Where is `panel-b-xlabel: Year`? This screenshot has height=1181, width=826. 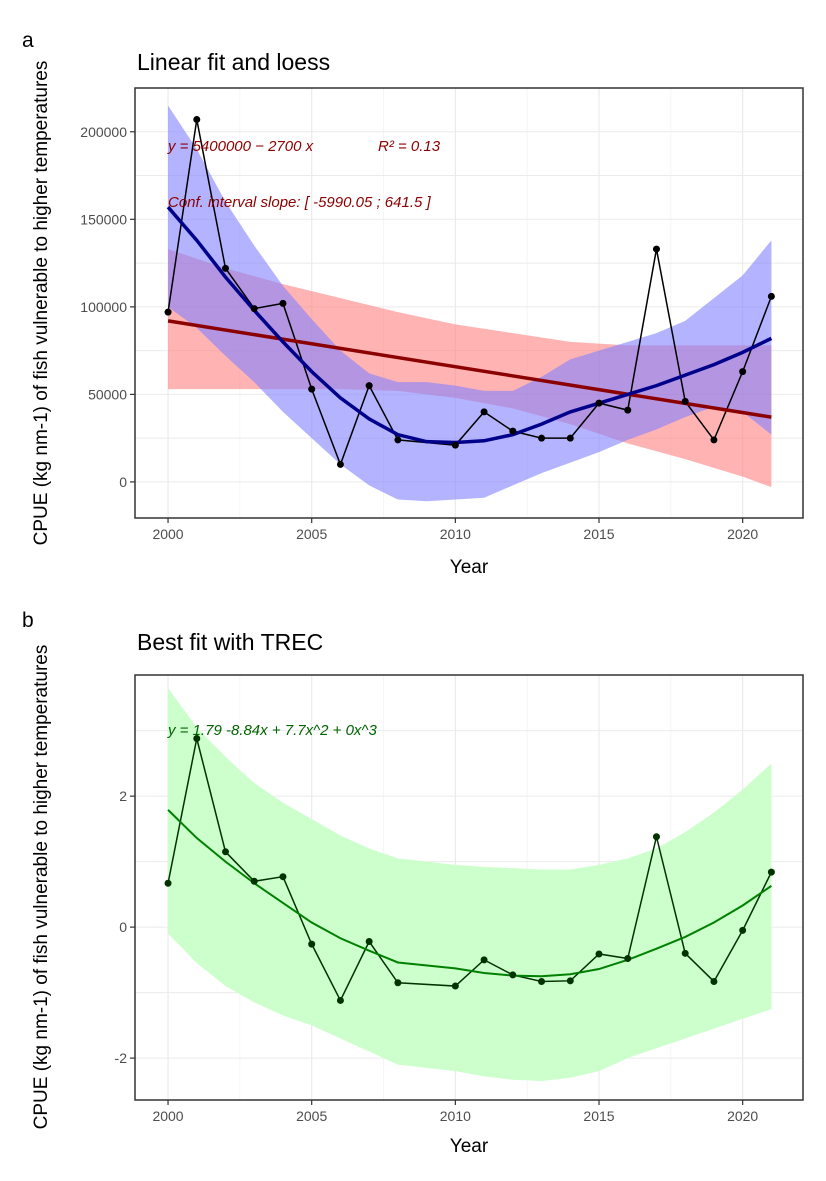
panel-b-xlabel: Year is located at coordinates (469, 1146).